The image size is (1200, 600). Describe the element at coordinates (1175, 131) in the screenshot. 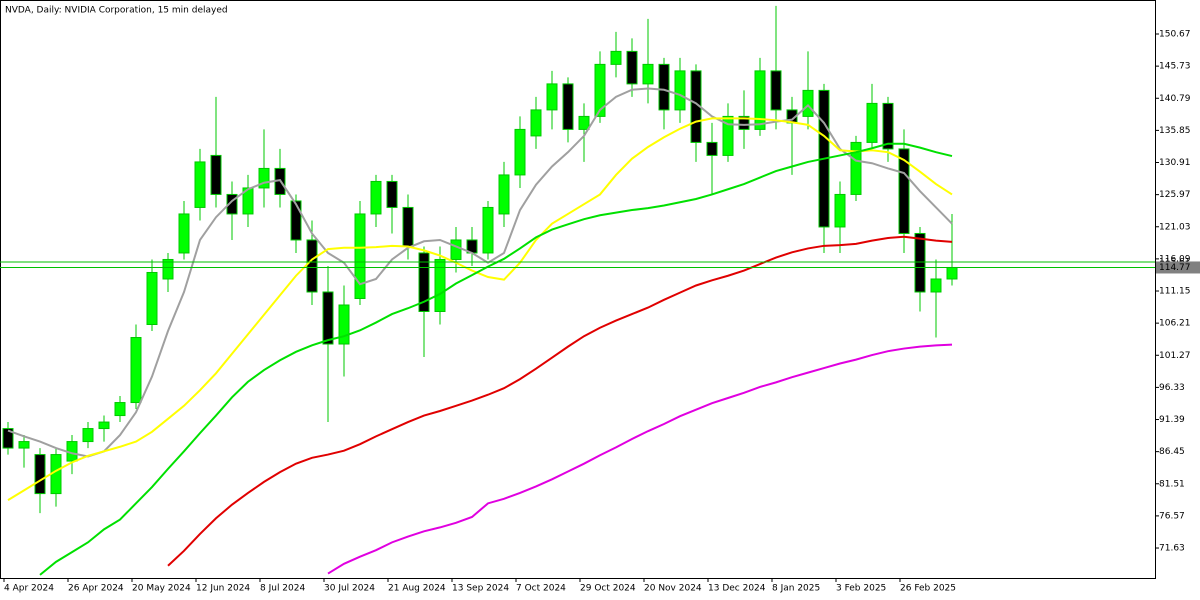

I see `y-tick-label: 135.85` at that location.